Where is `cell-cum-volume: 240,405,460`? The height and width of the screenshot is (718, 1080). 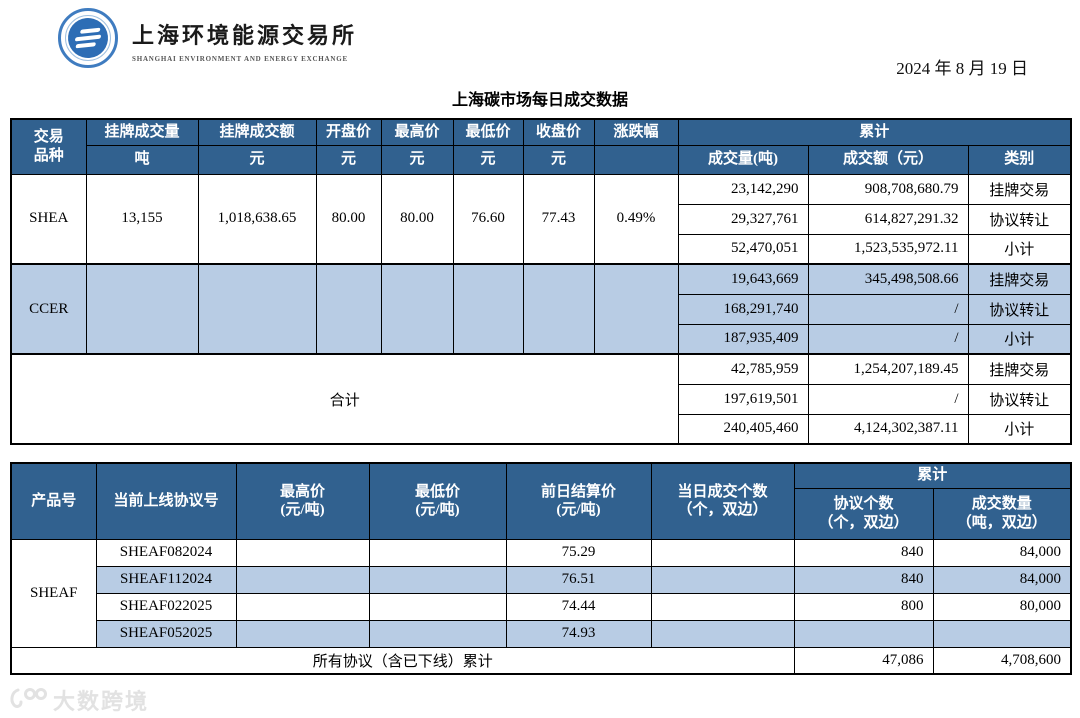
cell-cum-volume: 240,405,460 is located at coordinates (743, 429).